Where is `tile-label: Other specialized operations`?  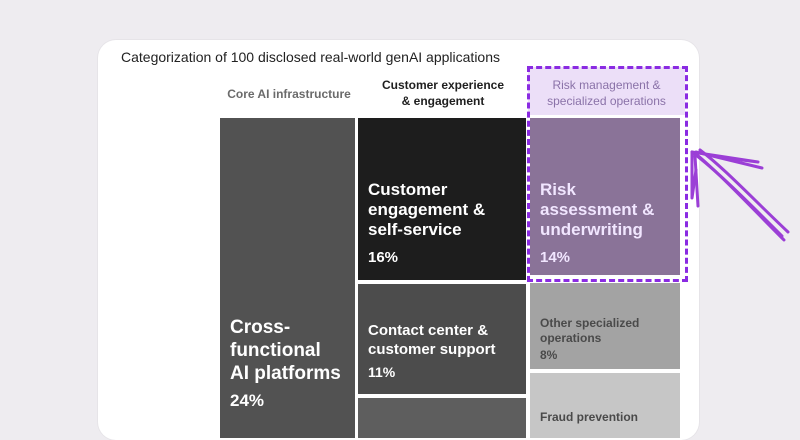
tile-label: Other specialized operations is located at coordinates (590, 330).